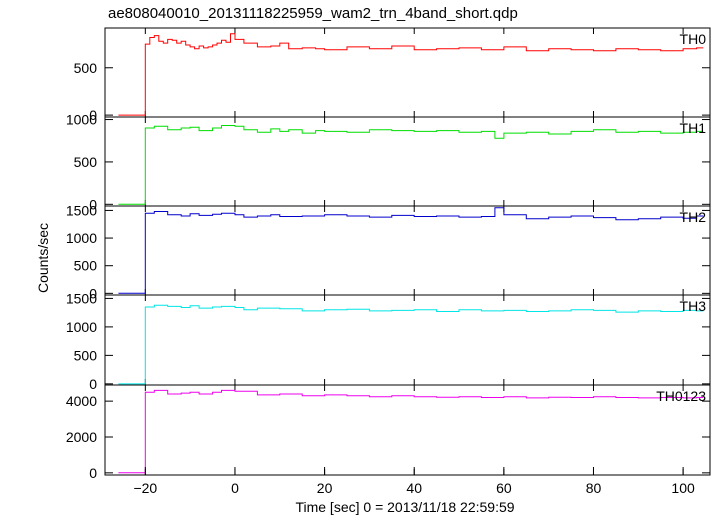 This screenshot has width=717, height=516. What do you see at coordinates (411, 165) in the screenshot?
I see `series-line-th1` at bounding box center [411, 165].